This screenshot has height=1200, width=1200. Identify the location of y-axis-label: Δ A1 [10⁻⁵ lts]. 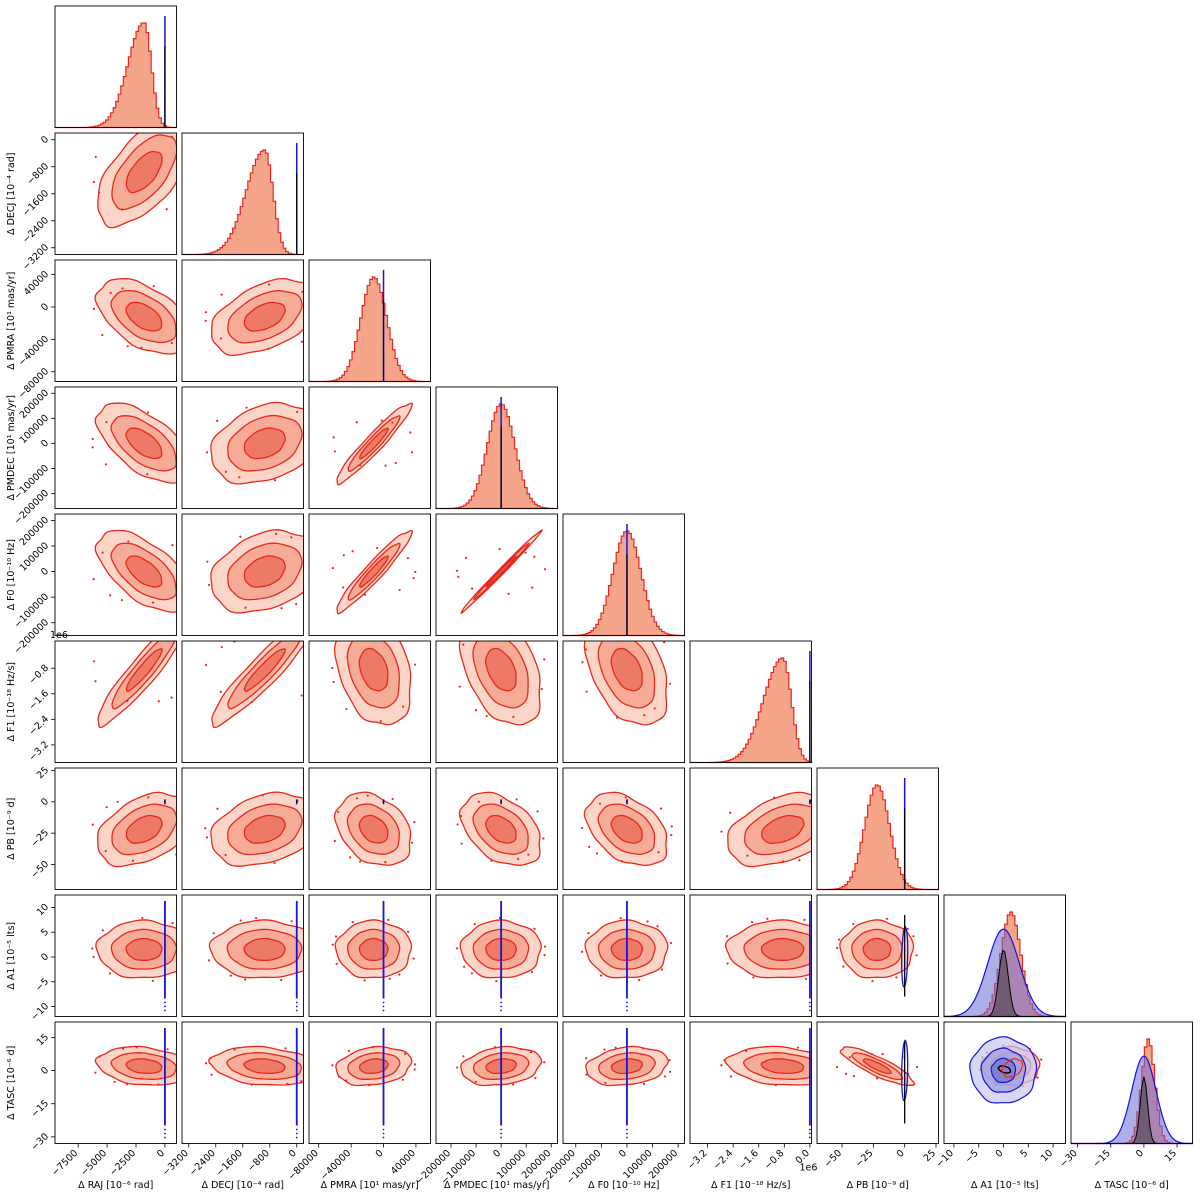
(11, 956).